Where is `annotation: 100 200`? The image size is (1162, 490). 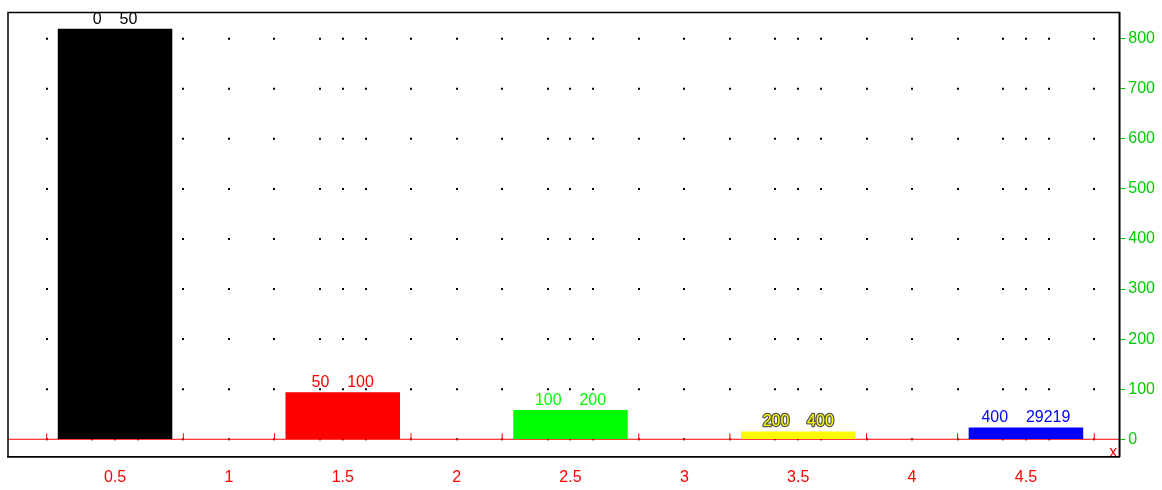
annotation: 100 200 is located at coordinates (570, 399).